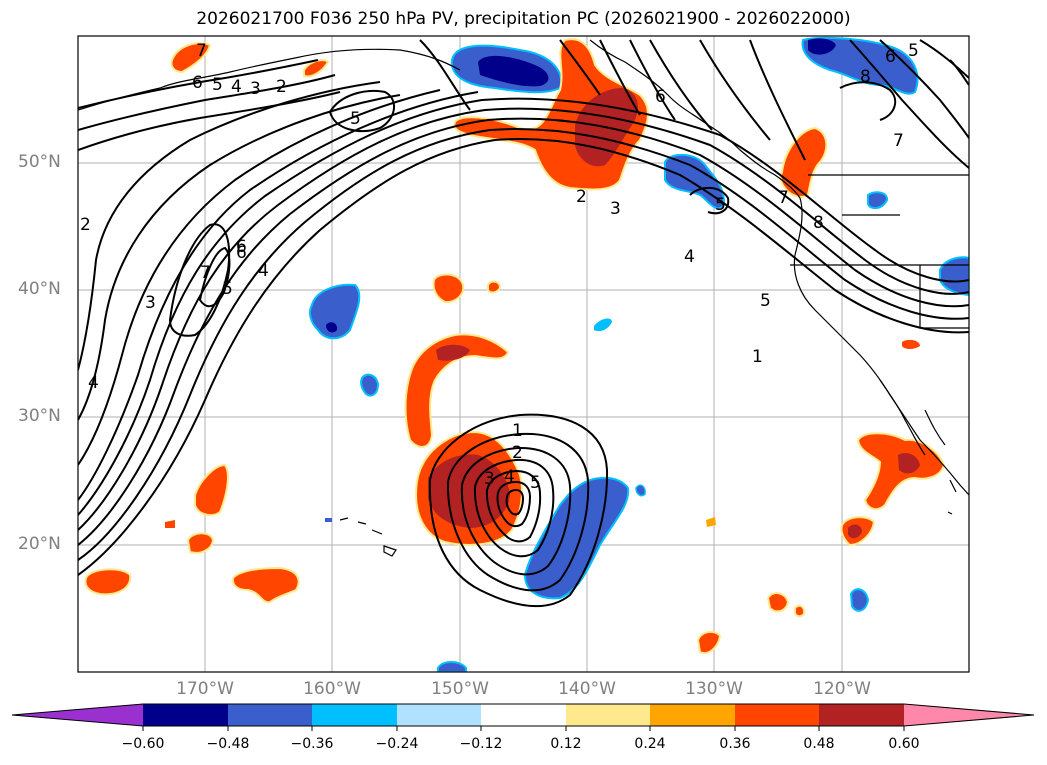  Describe the element at coordinates (911, 344) in the screenshot. I see `precip-pos-coast2` at that location.